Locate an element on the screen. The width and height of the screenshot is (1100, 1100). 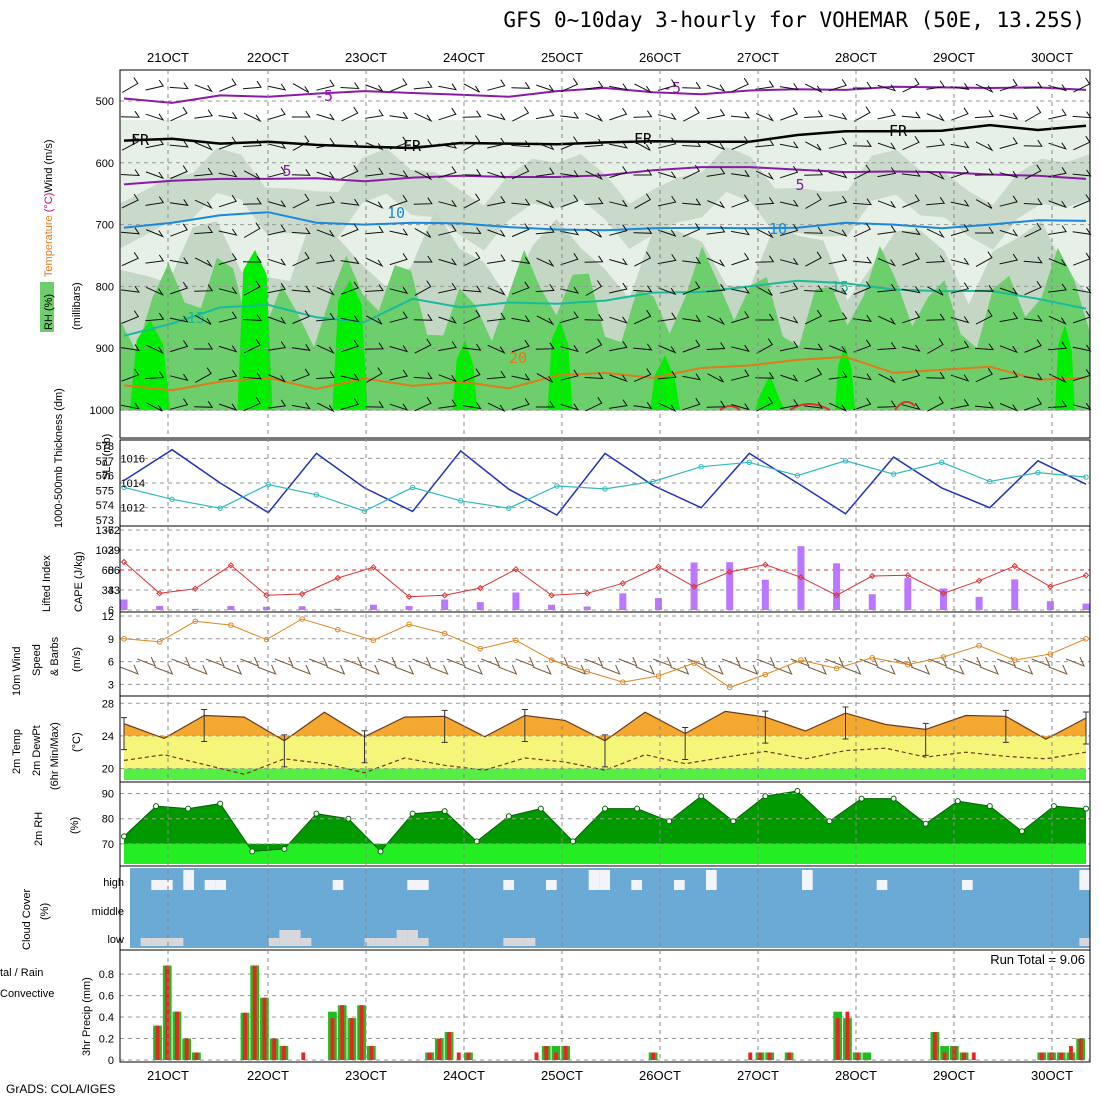
precip-total-bar is located at coordinates (867, 1056).